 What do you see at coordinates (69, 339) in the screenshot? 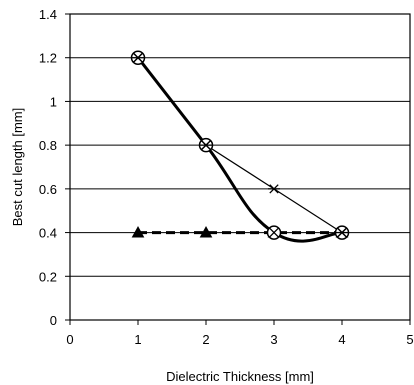
I see `x-tick-label: 0` at bounding box center [69, 339].